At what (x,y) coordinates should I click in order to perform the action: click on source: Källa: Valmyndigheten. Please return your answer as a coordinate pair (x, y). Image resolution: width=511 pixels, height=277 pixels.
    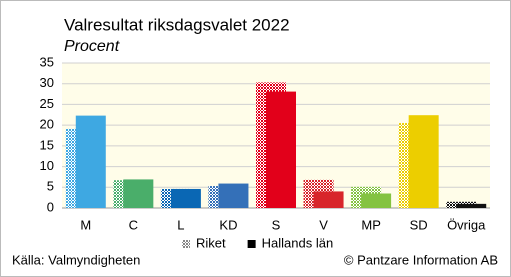
    Looking at the image, I should click on (76, 259).